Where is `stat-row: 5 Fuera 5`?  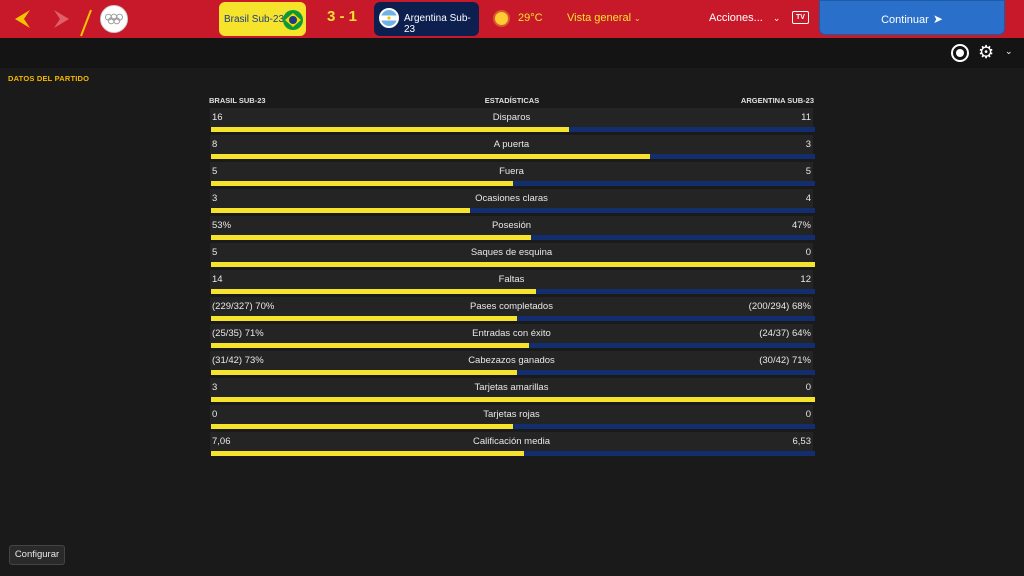
stat-row: 5 Fuera 5 is located at coordinates (511, 174).